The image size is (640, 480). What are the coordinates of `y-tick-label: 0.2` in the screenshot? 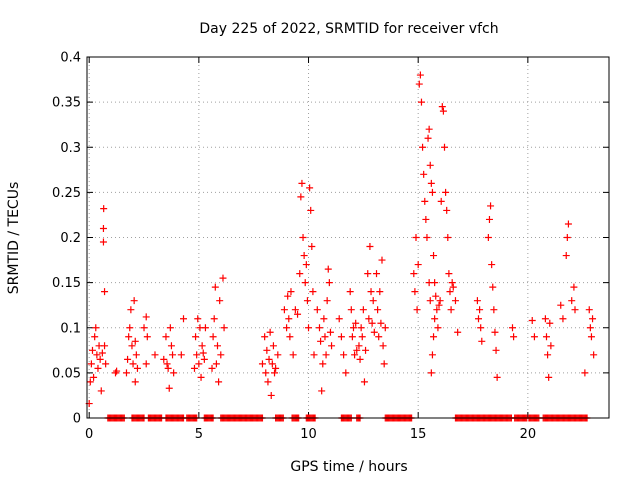 It's located at (70, 238).